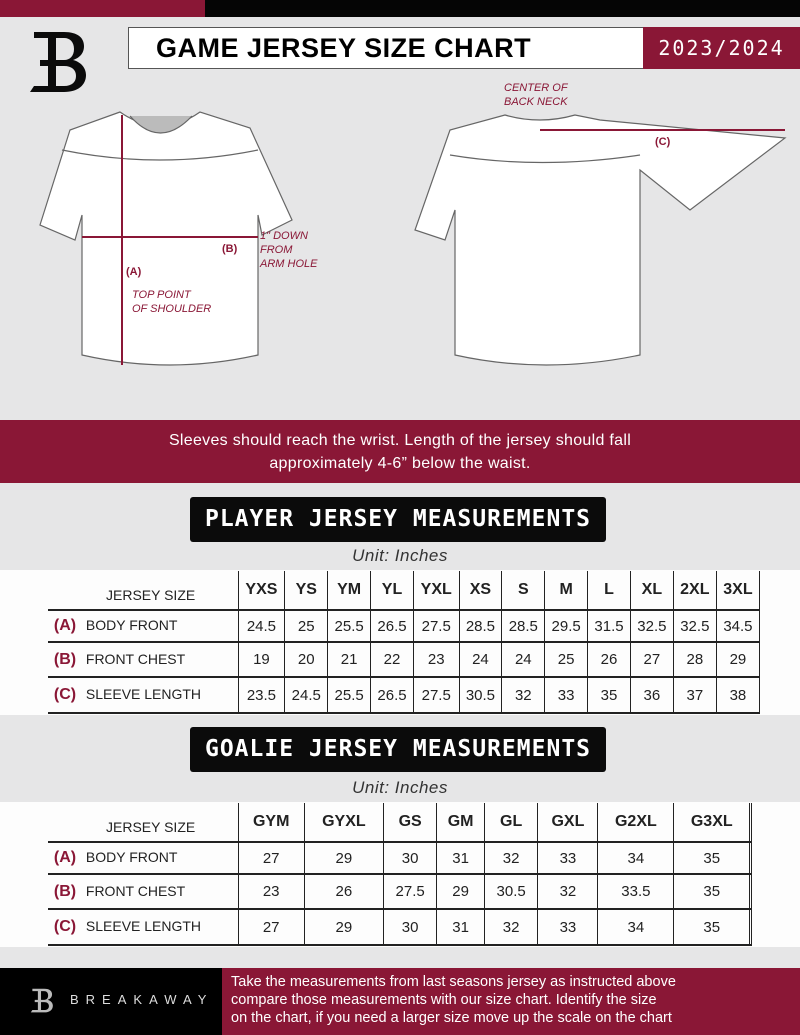  Describe the element at coordinates (694, 590) in the screenshot. I see `size-header: 2XL` at that location.